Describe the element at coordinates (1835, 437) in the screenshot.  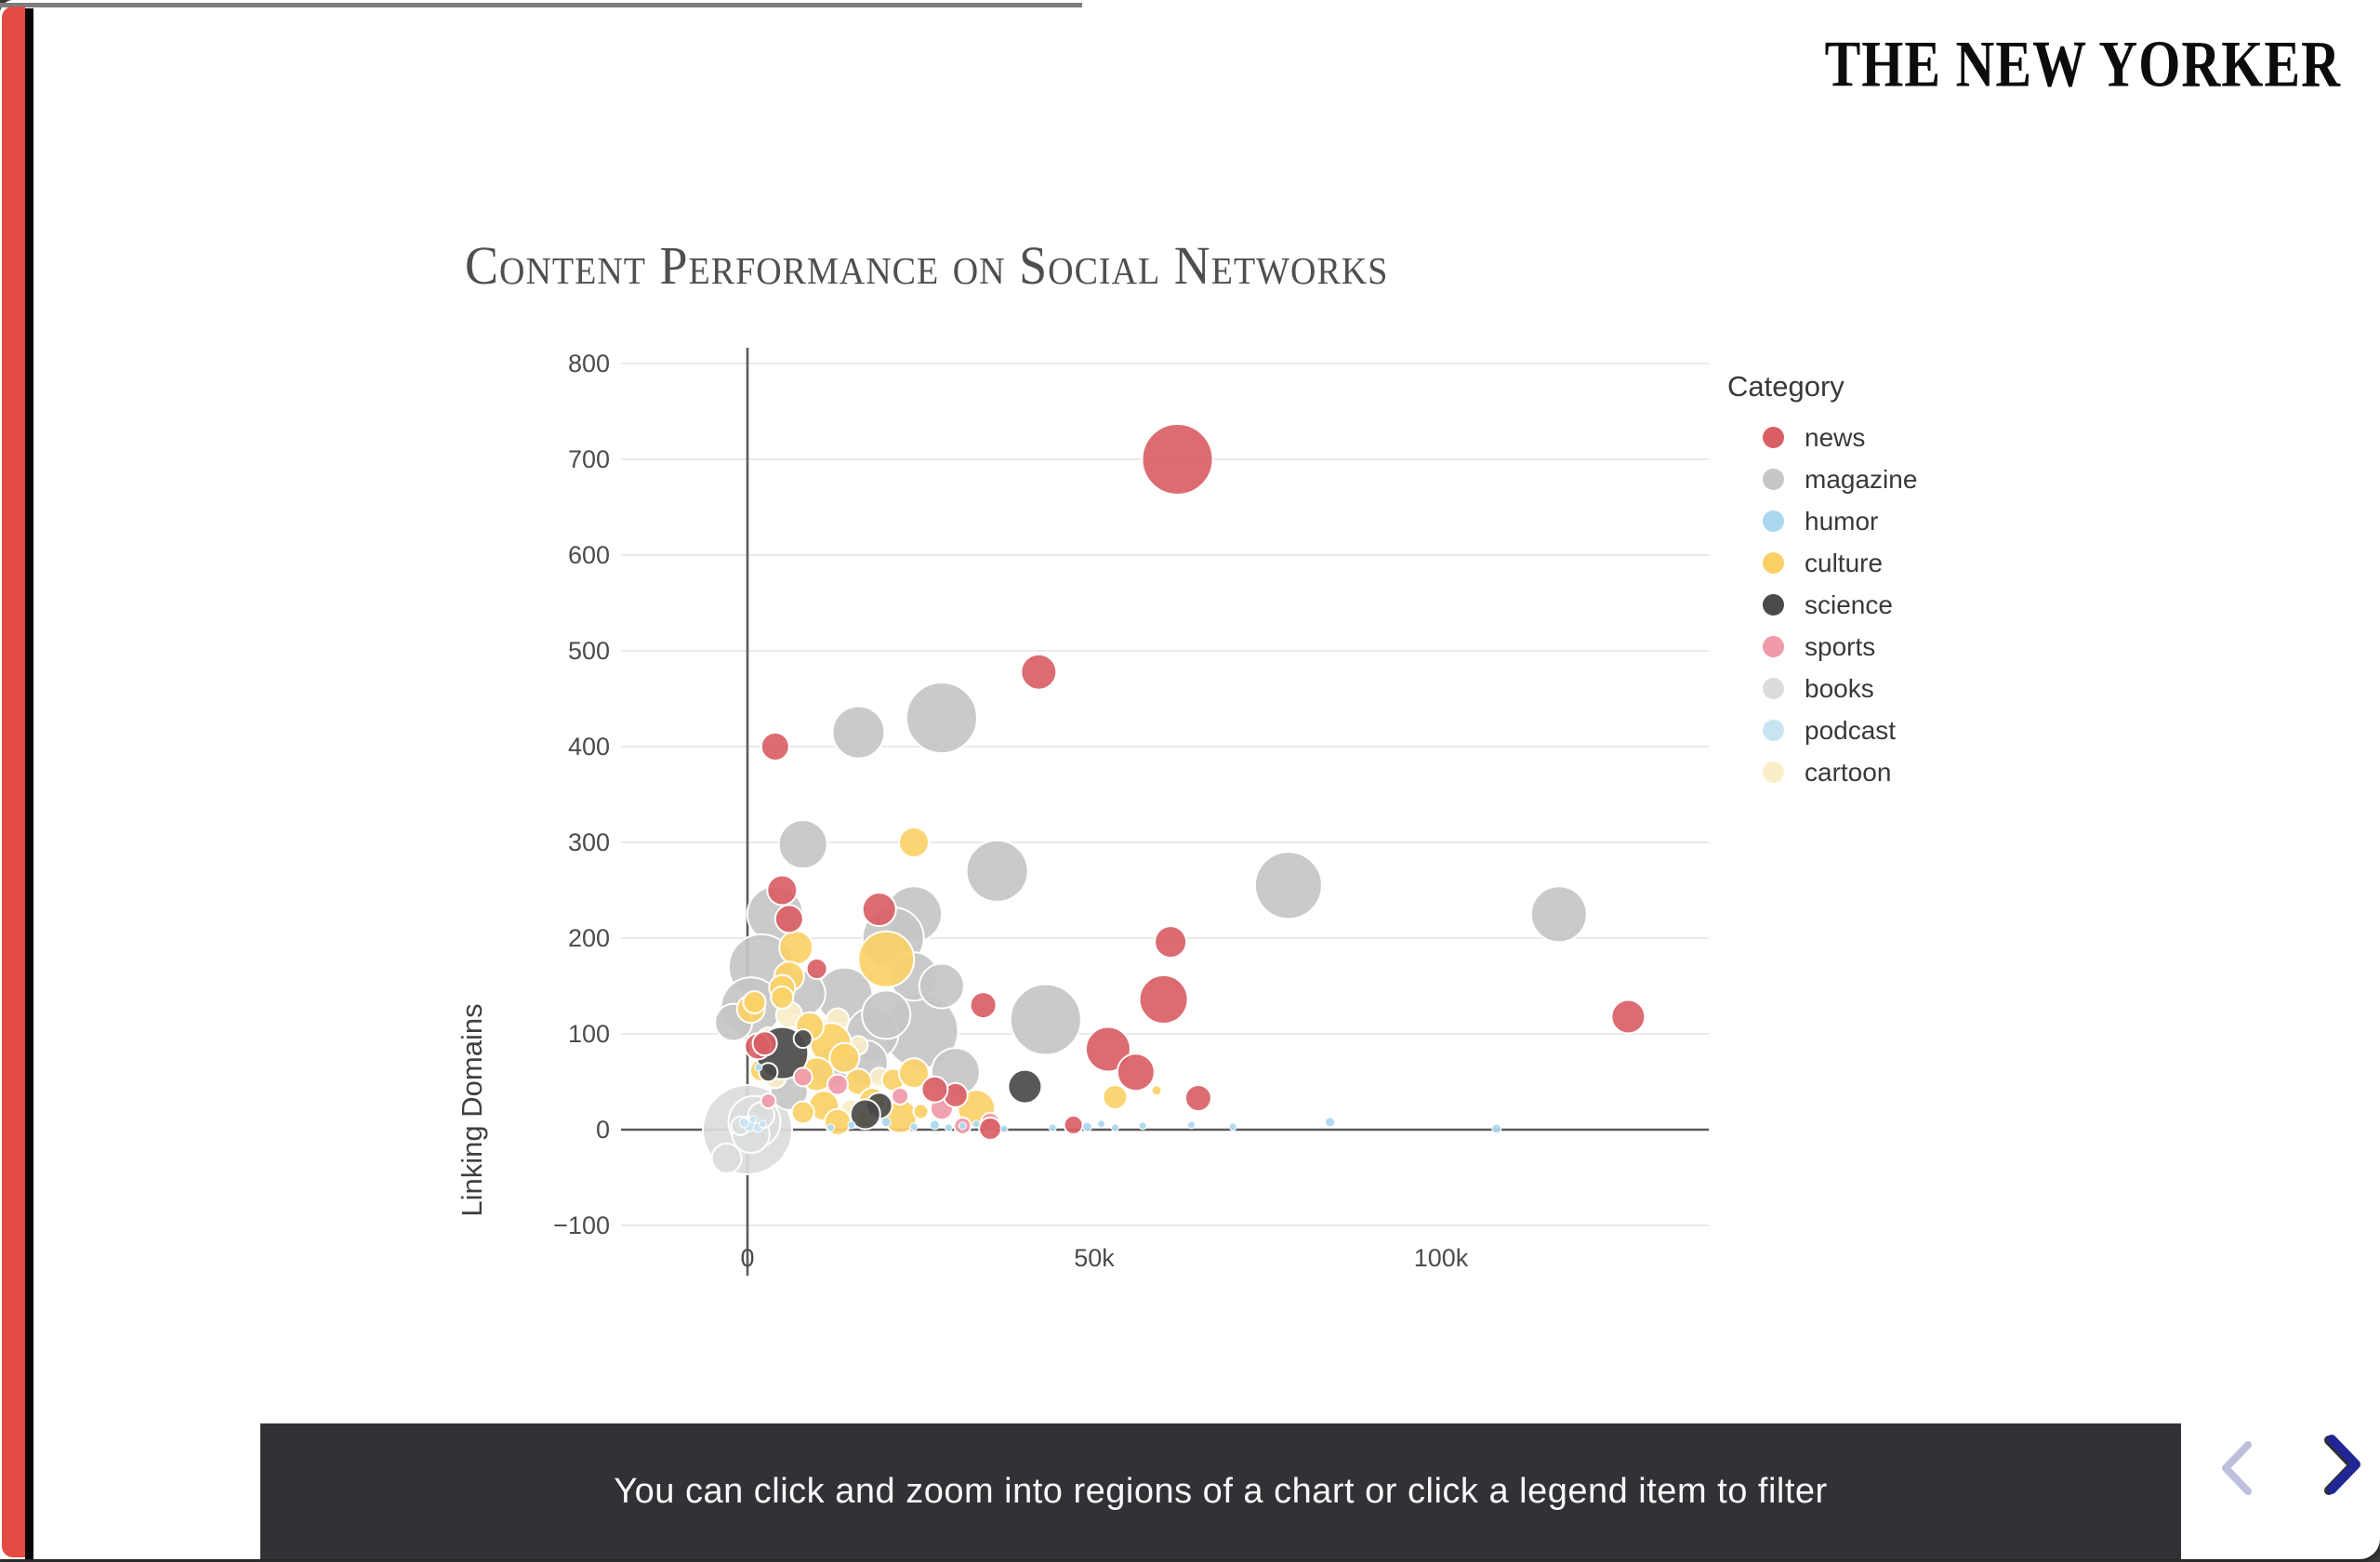
I see `legend-label: news` at that location.